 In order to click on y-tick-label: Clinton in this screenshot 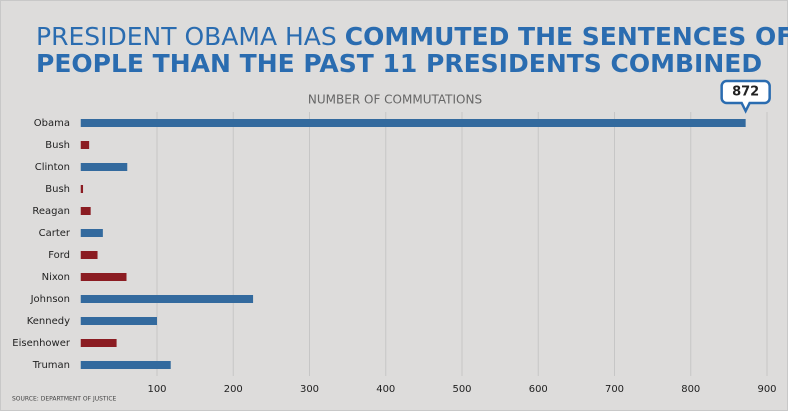, I will do `click(52, 167)`.